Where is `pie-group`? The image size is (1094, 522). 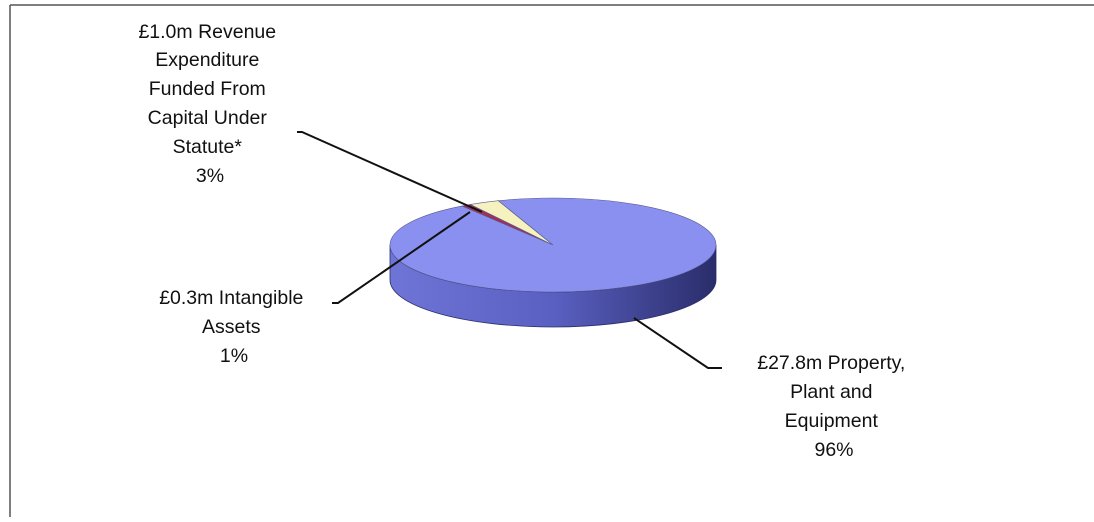
pie-group is located at coordinates (553, 262).